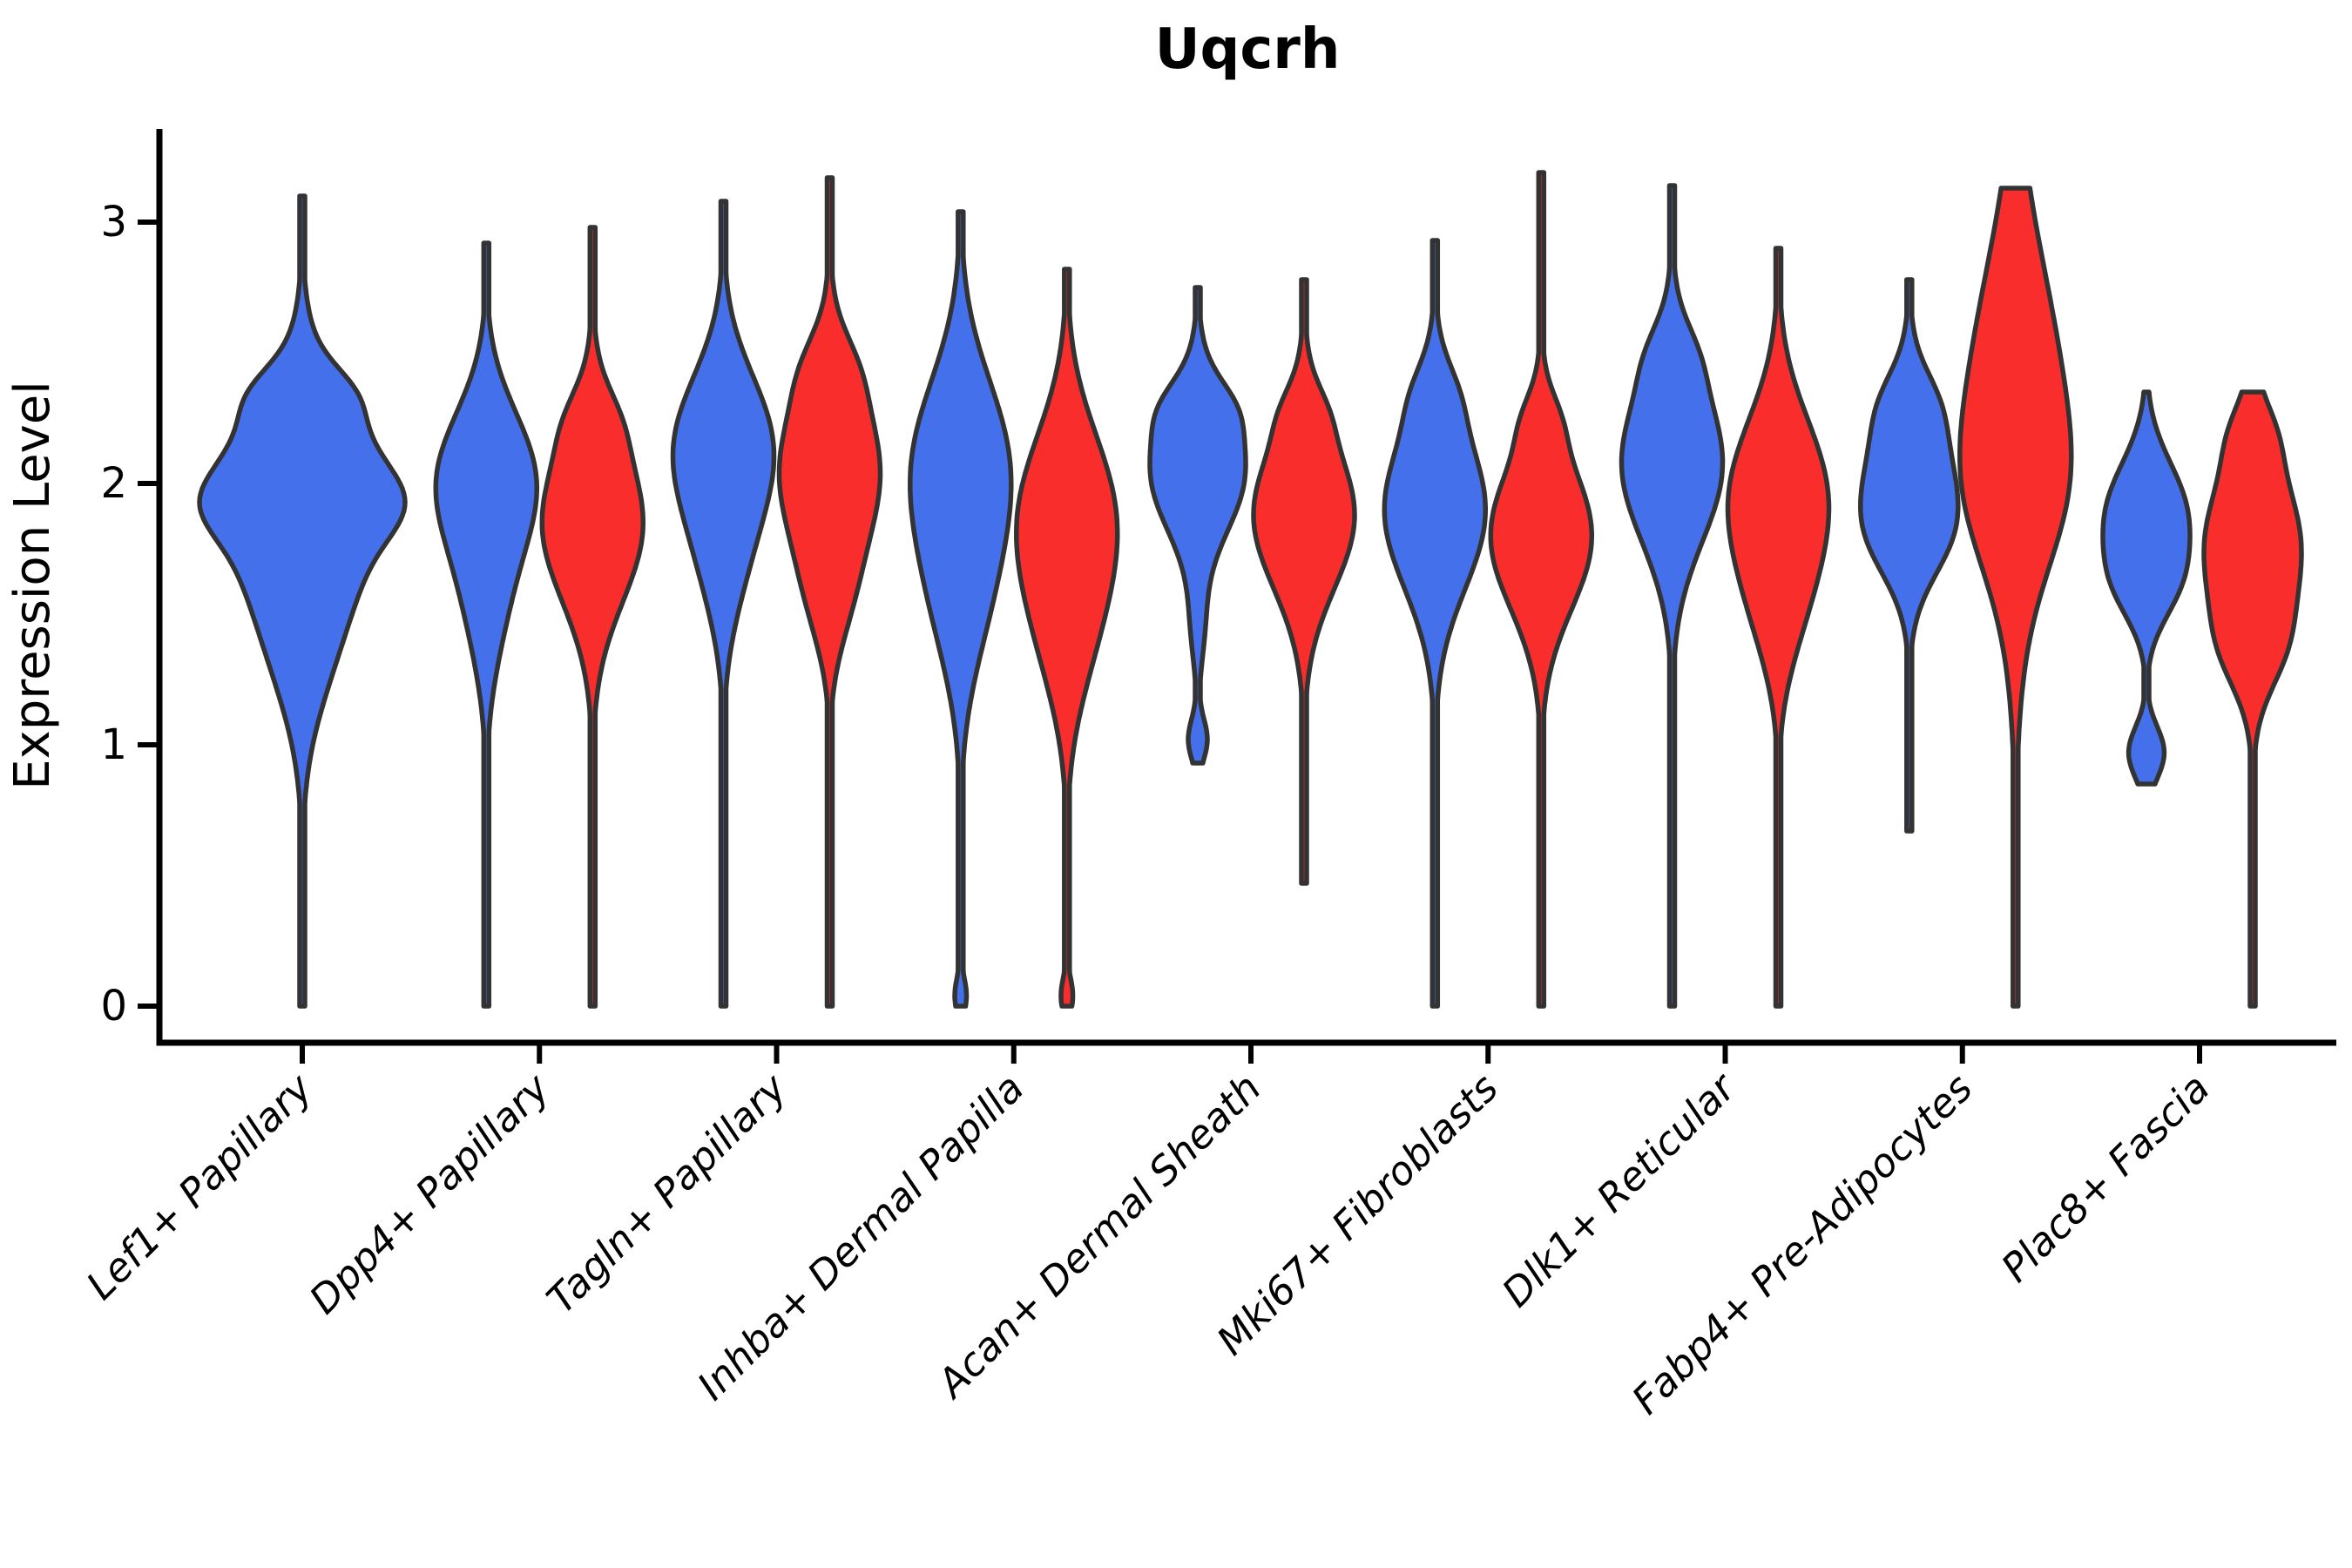 Image resolution: width=2352 pixels, height=1568 pixels. Describe the element at coordinates (1248, 49) in the screenshot. I see `plot-title: Uqcrh` at that location.